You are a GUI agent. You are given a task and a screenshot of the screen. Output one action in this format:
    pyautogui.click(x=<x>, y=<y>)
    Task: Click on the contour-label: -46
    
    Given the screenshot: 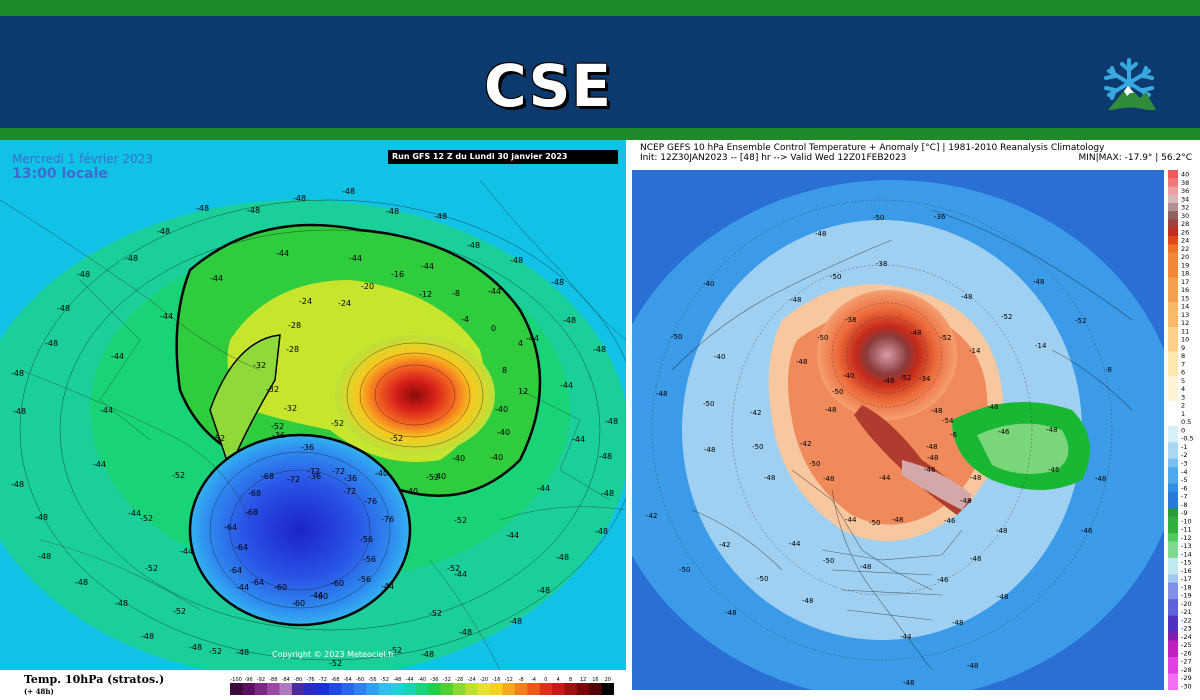 What is the action you would take?
    pyautogui.click(x=943, y=580)
    